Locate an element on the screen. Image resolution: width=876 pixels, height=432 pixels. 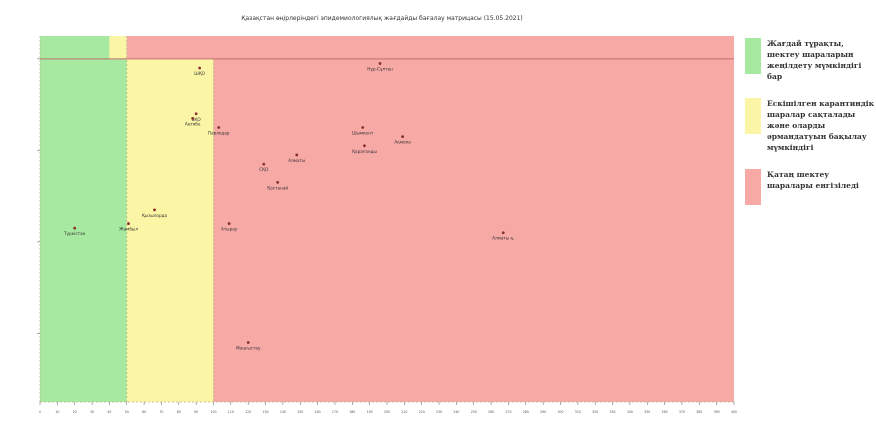
x-tick-label: 380 is located at coordinates (699, 412).